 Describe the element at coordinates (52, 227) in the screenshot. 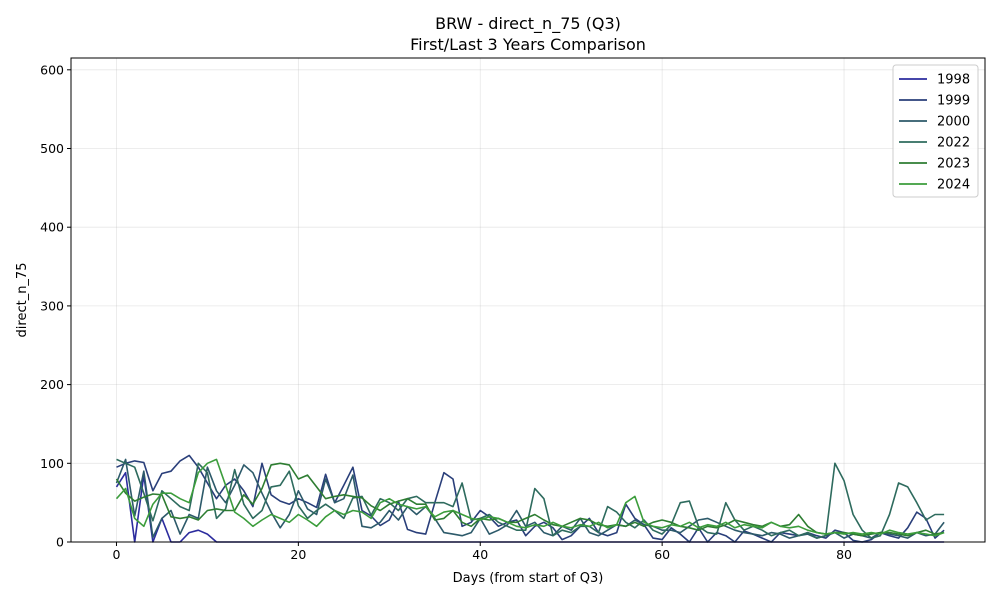

I see `y-tick-label: 400` at that location.